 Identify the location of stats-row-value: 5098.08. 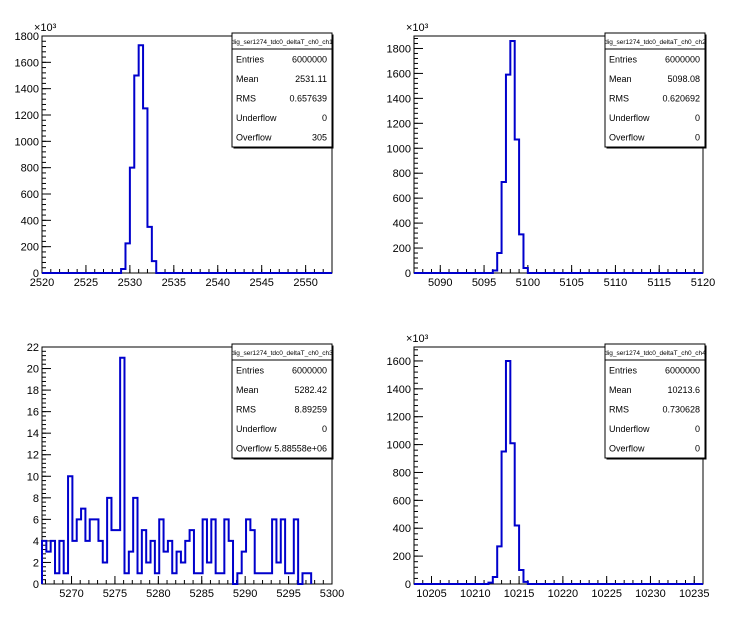
(683, 79).